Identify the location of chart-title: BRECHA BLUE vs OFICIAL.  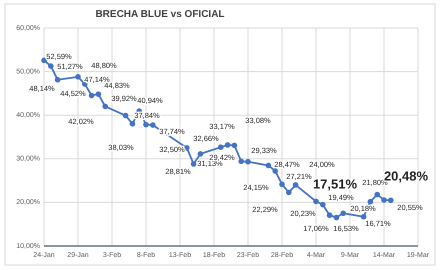
(160, 14).